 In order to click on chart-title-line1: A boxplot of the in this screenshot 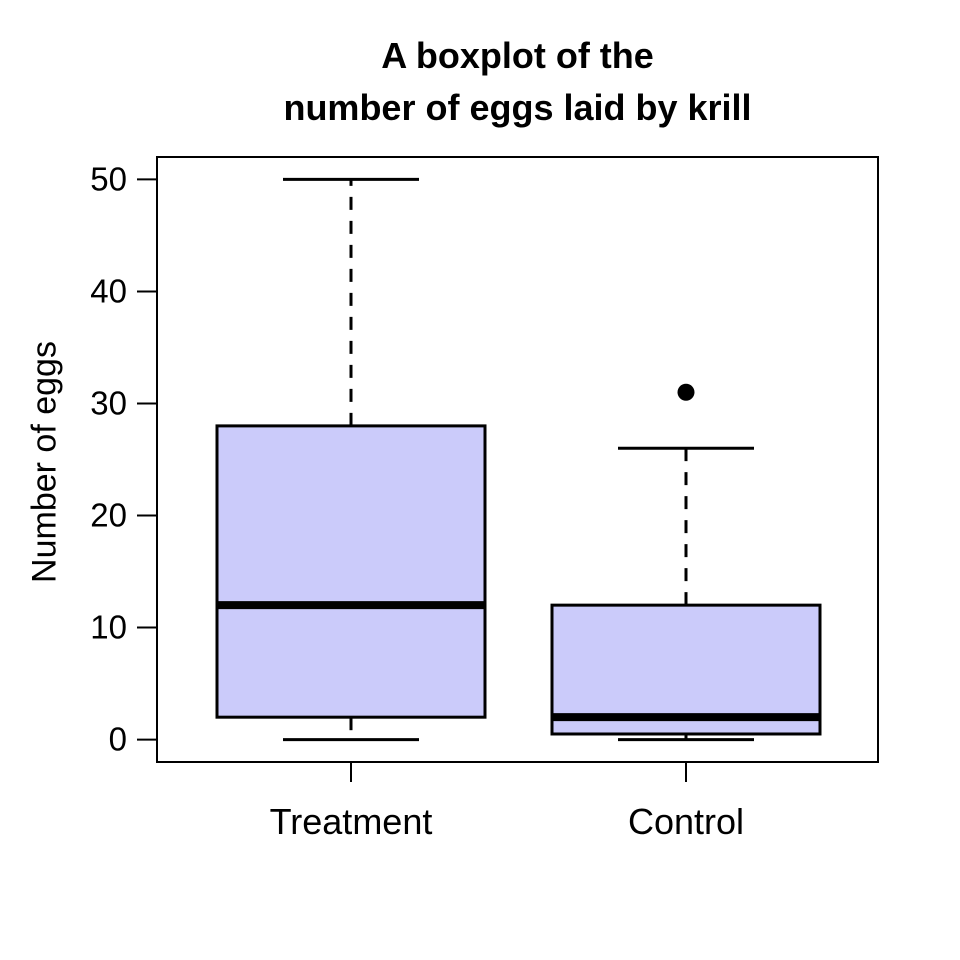, I will do `click(517, 55)`.